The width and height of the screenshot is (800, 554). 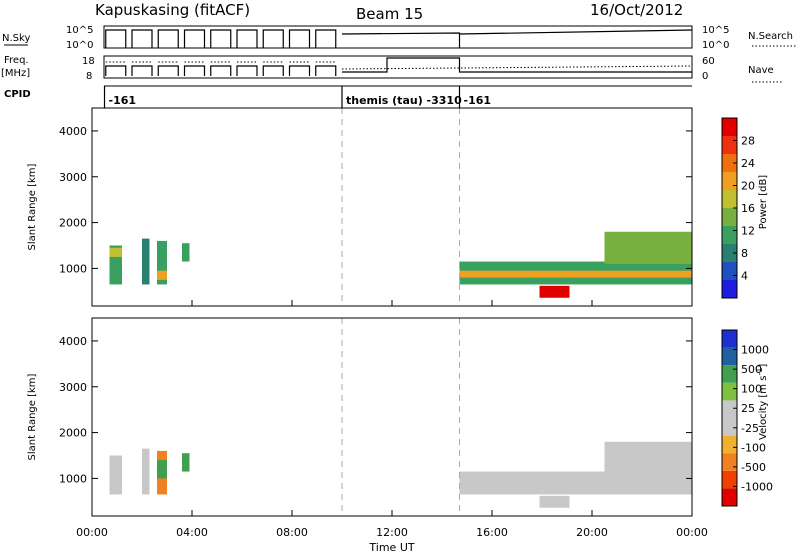 I want to click on velocity-ytick-label: 4000, so click(x=73, y=341).